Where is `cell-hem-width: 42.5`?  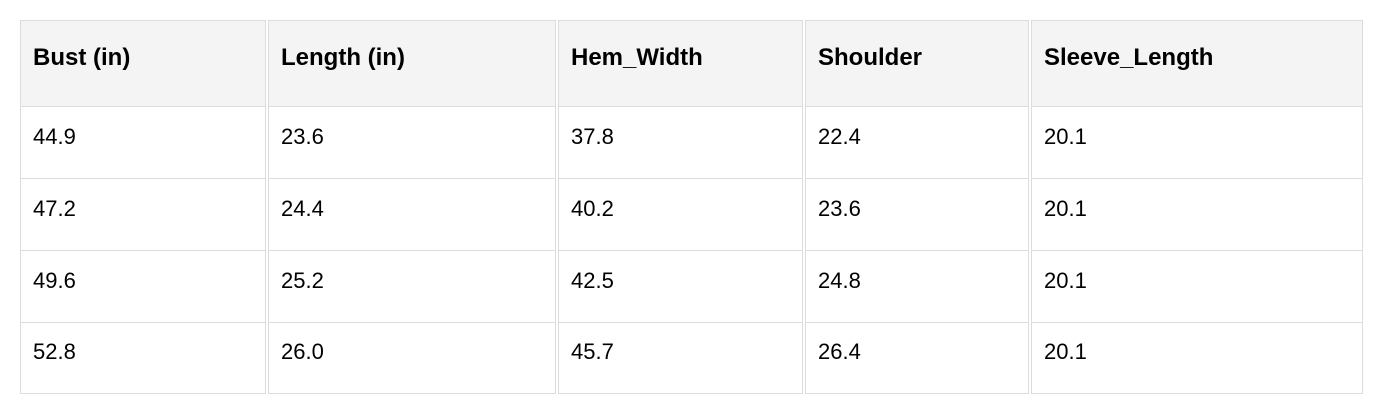 cell-hem-width: 42.5 is located at coordinates (680, 286).